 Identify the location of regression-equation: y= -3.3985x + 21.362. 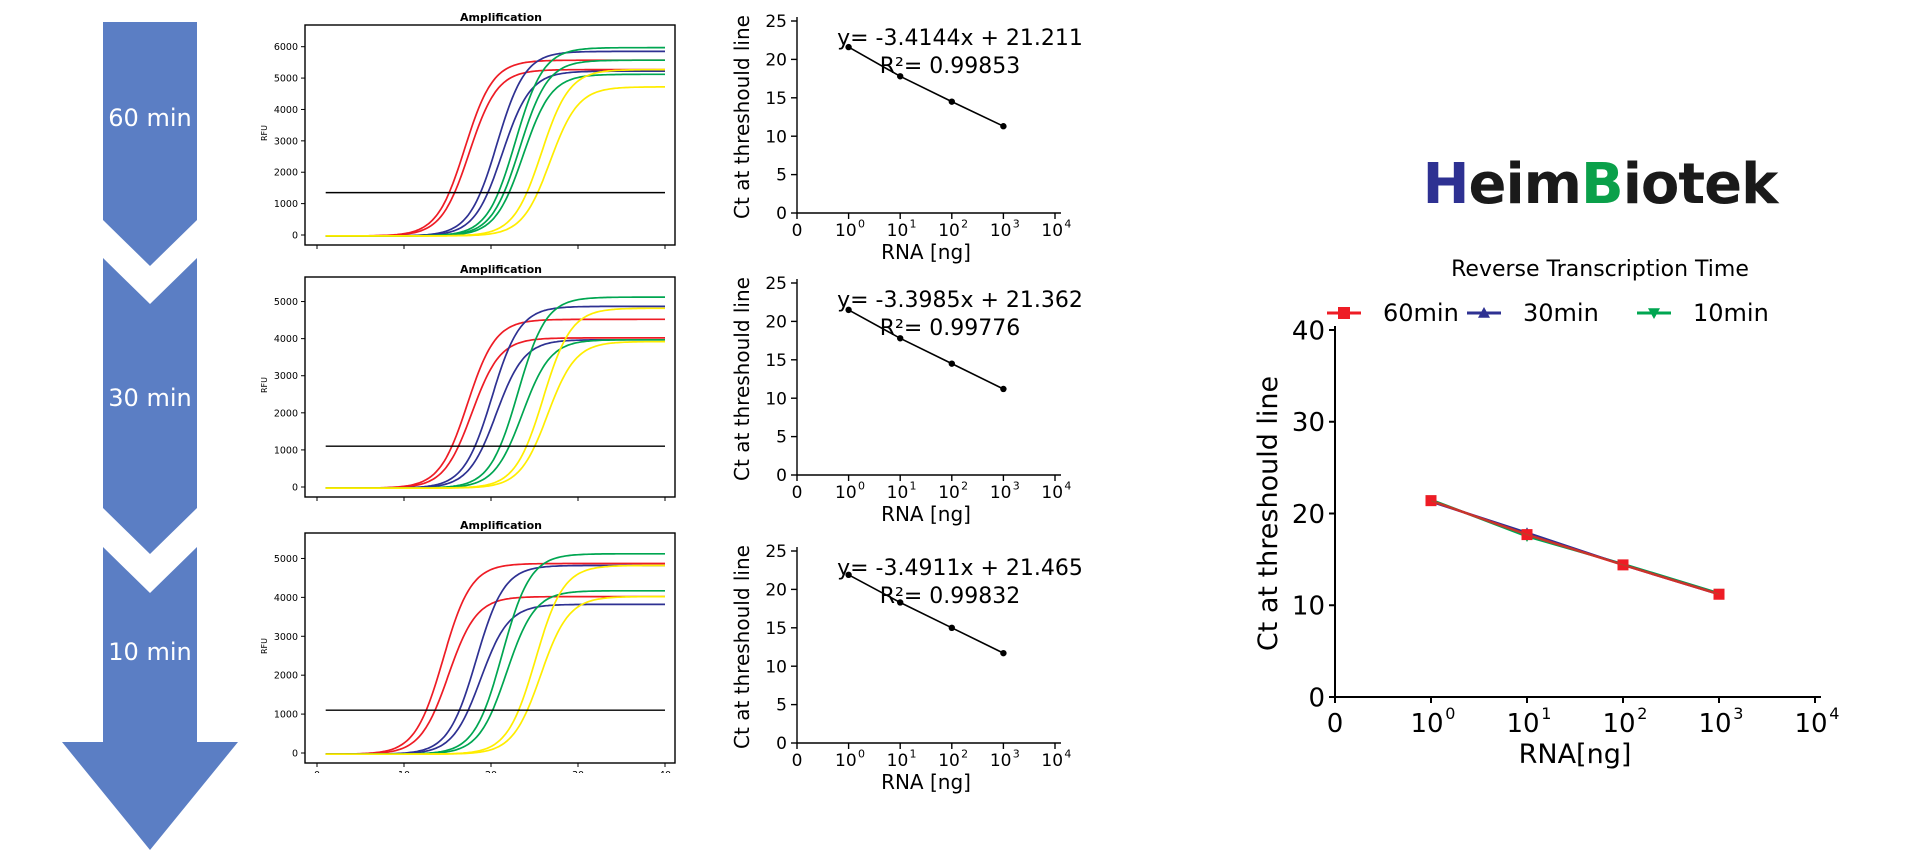
(960, 300).